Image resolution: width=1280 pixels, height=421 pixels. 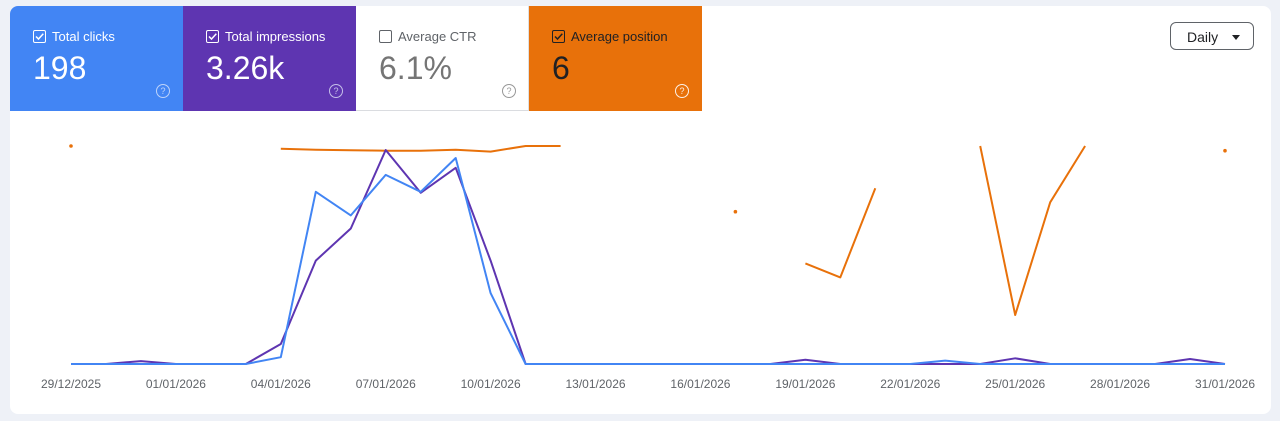 What do you see at coordinates (700, 384) in the screenshot?
I see `x-tick-label: 16/01/2026` at bounding box center [700, 384].